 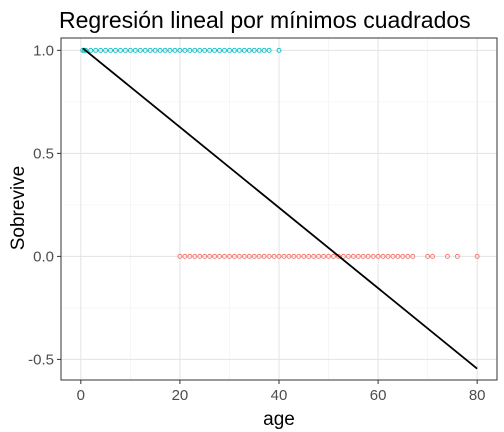 I want to click on y-tick-label: 1.0, so click(x=43, y=50).